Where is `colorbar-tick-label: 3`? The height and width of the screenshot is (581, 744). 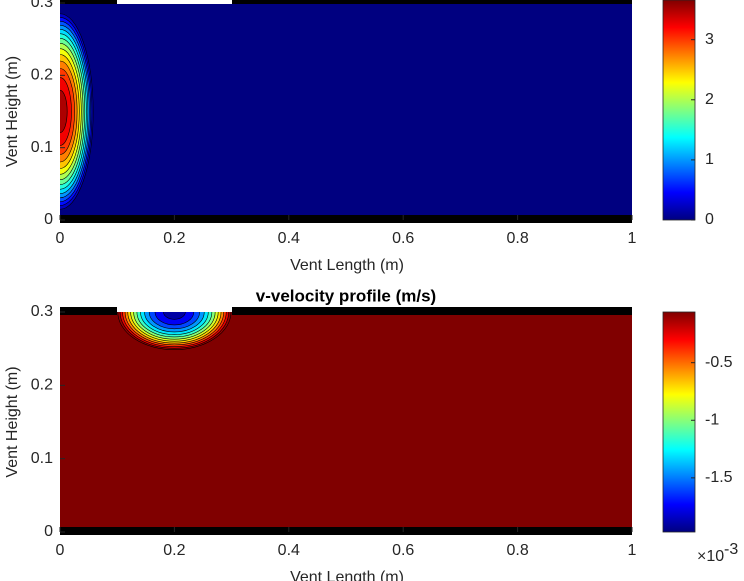
colorbar-tick-label: 3 is located at coordinates (709, 39).